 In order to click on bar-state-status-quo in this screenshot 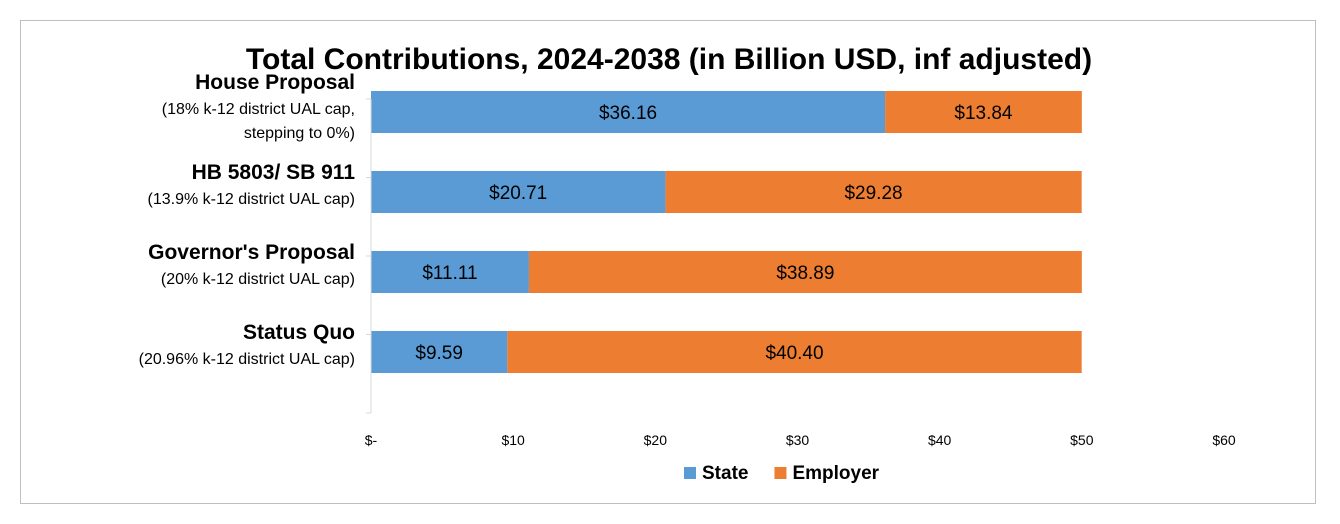, I will do `click(439, 352)`.